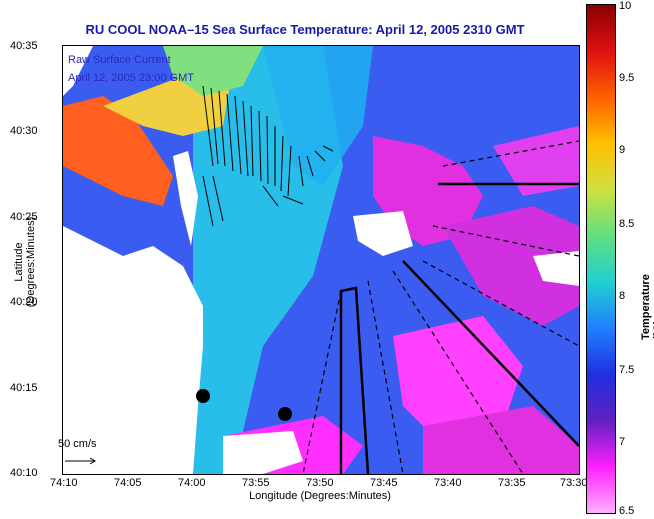 Image resolution: width=654 pixels, height=519 pixels. Describe the element at coordinates (627, 224) in the screenshot. I see `colorbar-tick: 8.5` at that location.